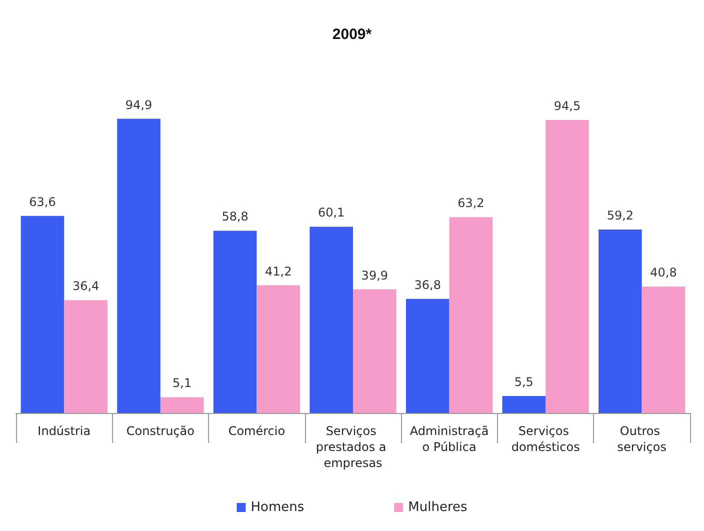  What do you see at coordinates (257, 431) in the screenshot?
I see `x-tick-label: Comércio` at bounding box center [257, 431].